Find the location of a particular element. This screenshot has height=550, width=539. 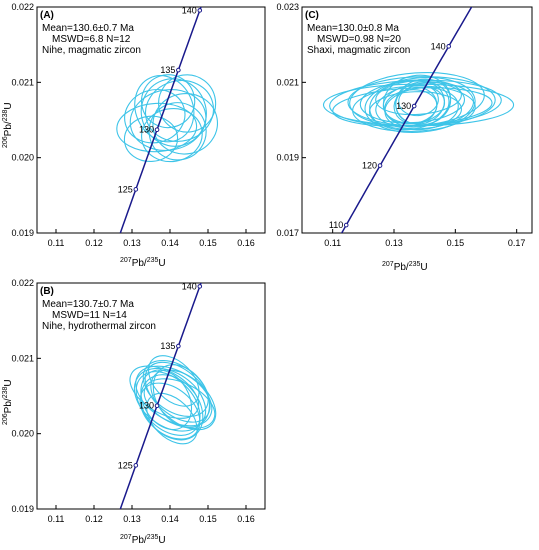

x-tick-label-0.17: 0.17 is located at coordinates (517, 243).